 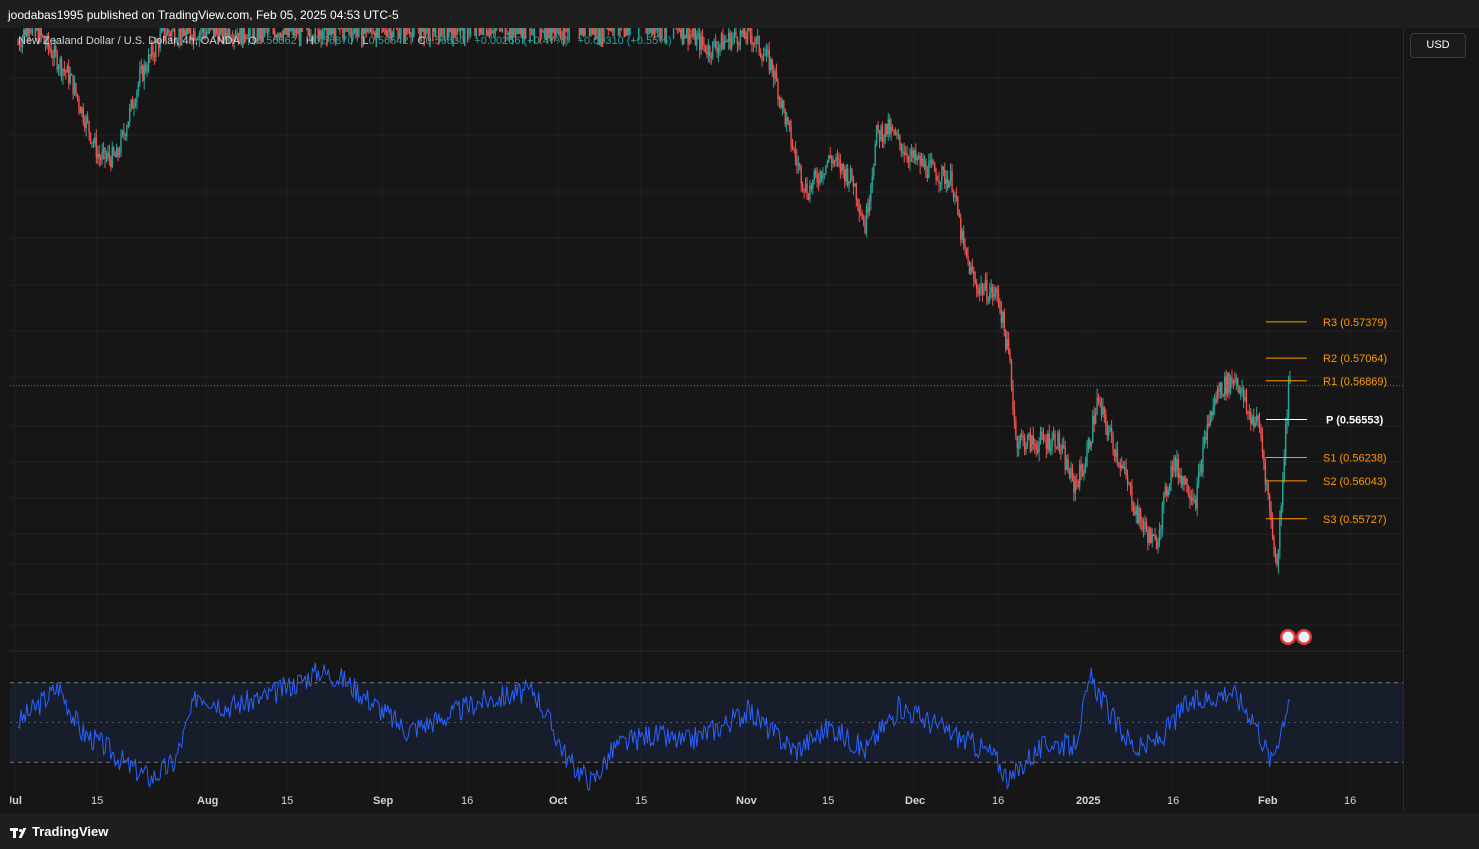 What do you see at coordinates (59, 831) in the screenshot?
I see `tradingview-logo: TradingView` at bounding box center [59, 831].